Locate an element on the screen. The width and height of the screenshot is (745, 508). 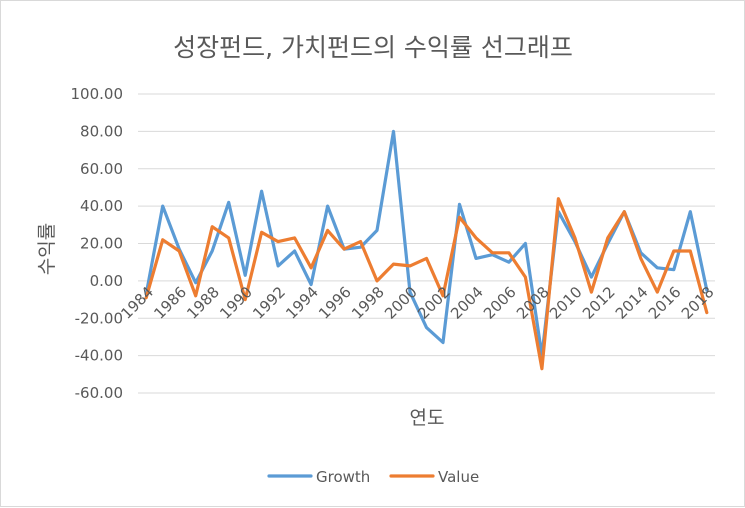
y-tick-label: -60.00 is located at coordinates (99, 393).